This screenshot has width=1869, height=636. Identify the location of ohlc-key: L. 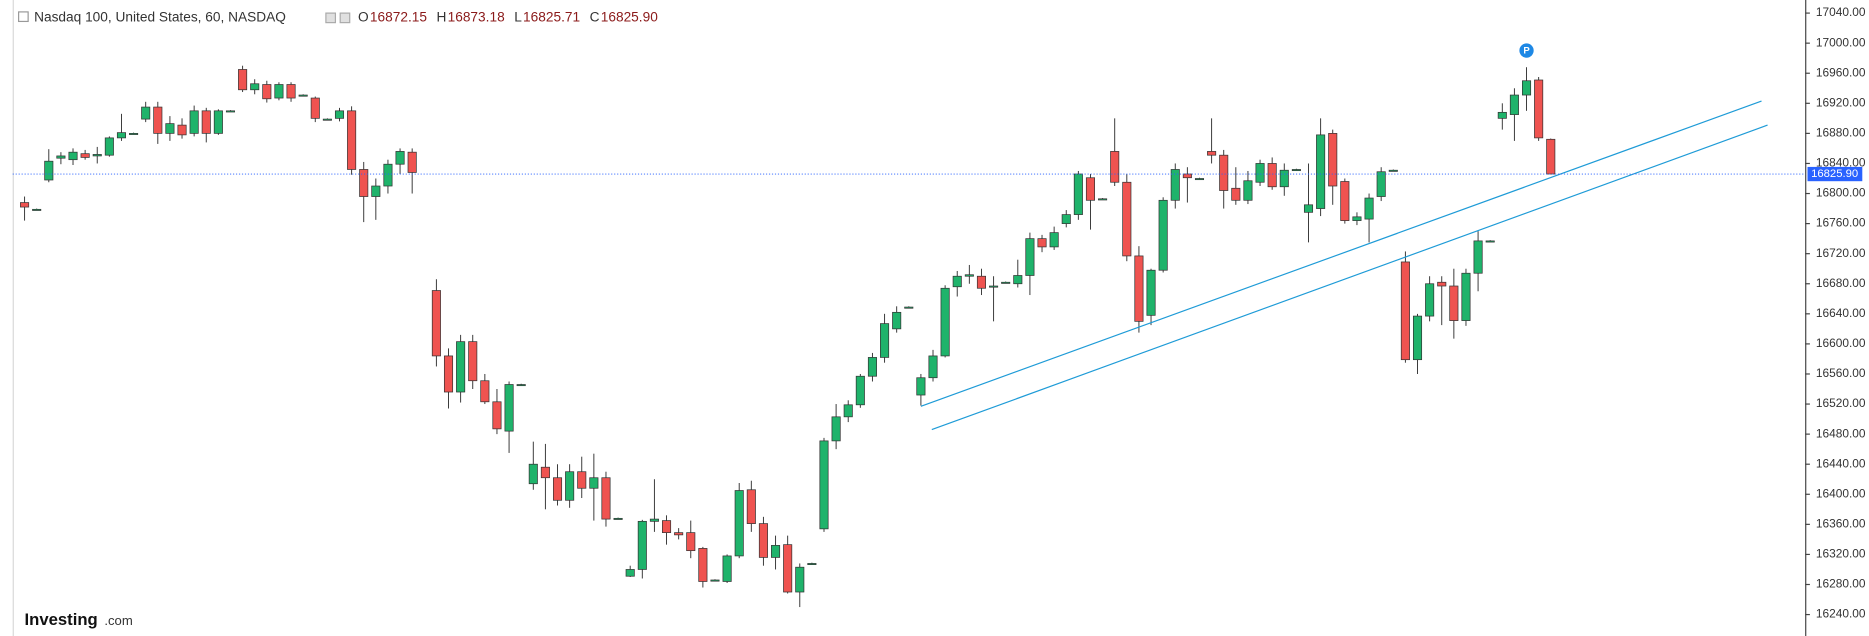
(518, 16).